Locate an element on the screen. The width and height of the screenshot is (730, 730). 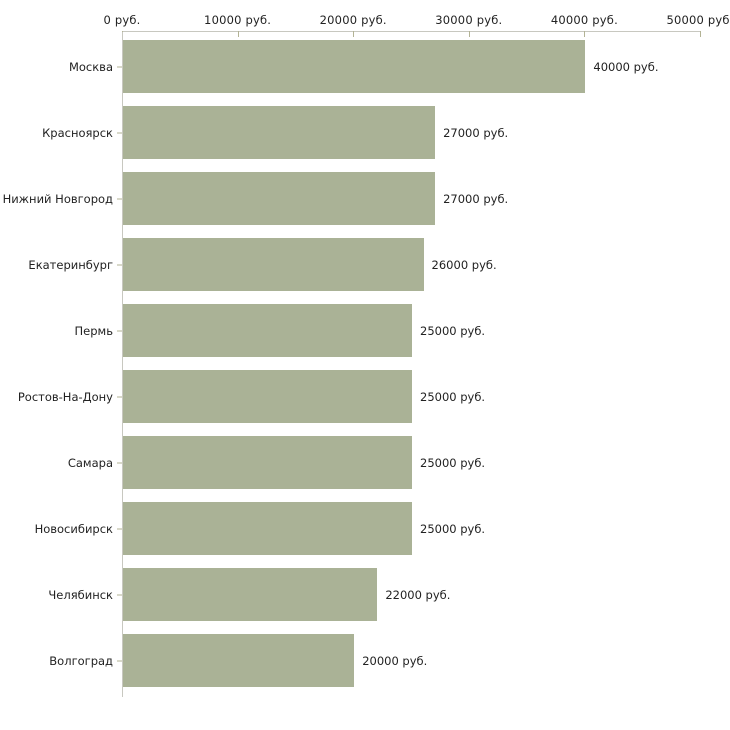
x-axis-tick-label: 10000 руб. is located at coordinates (238, 20).